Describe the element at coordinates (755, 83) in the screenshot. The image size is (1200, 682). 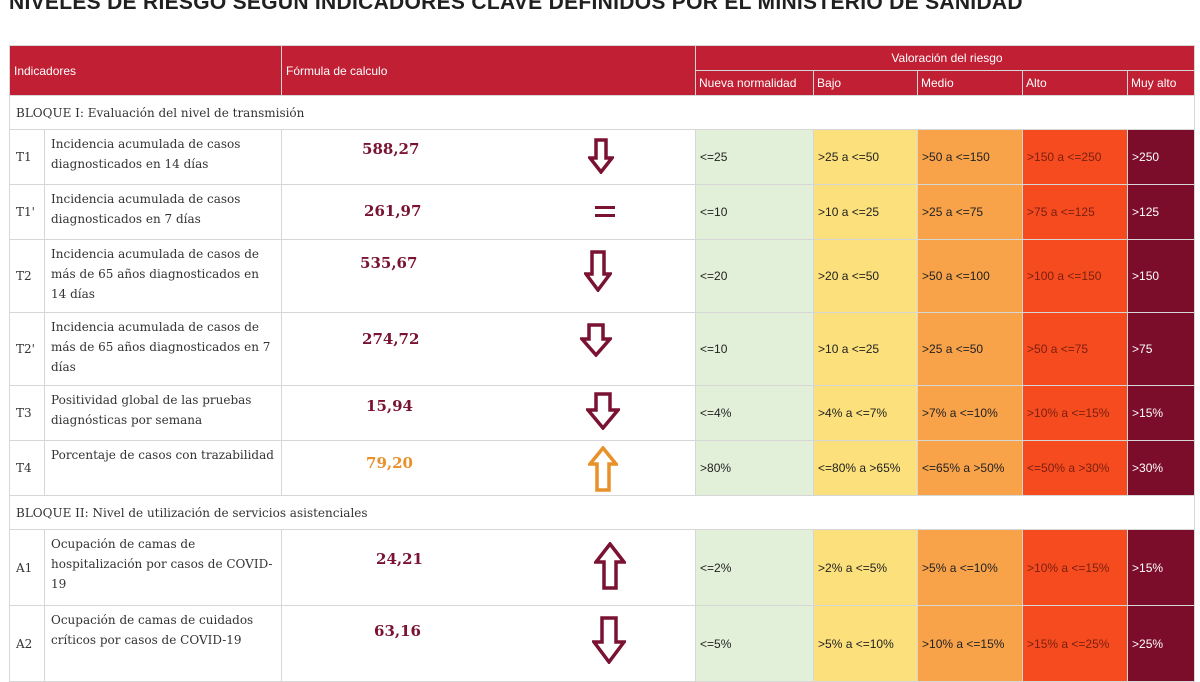
I see `header-level-nueva-normalidad: Nueva normalidad` at that location.